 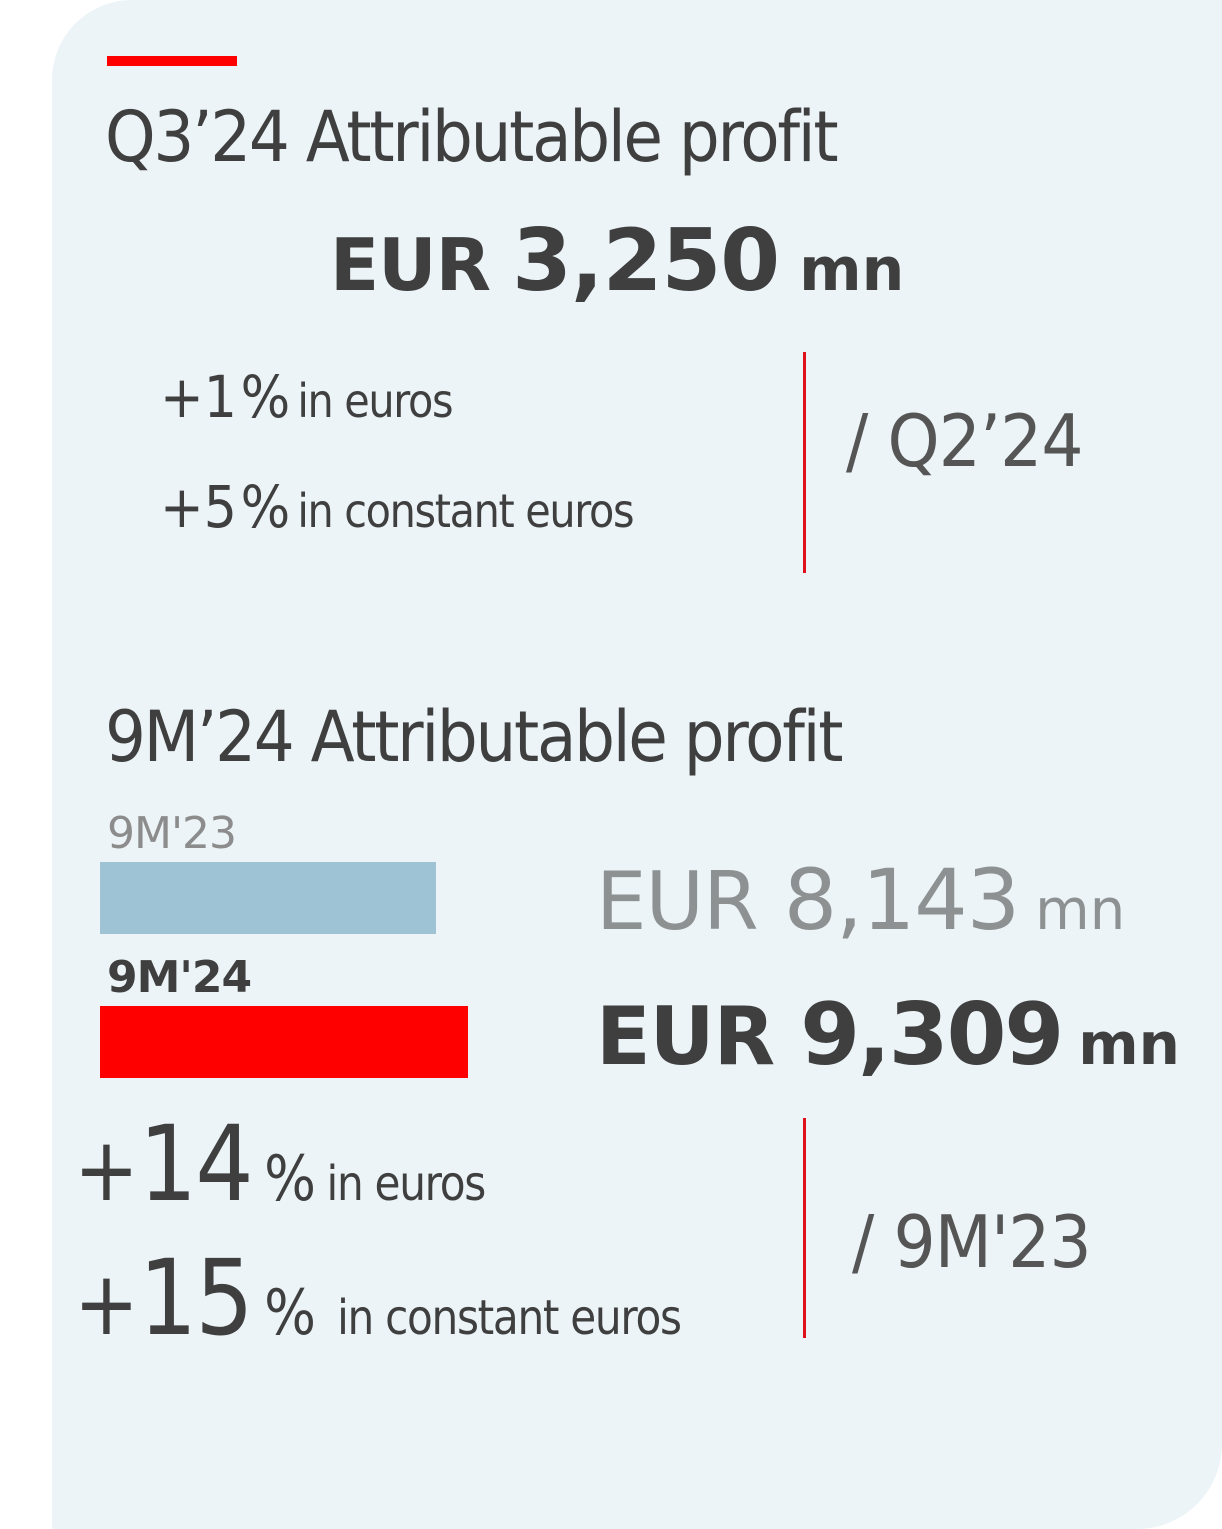 I want to click on quarter-title: Q3’24 Attributable profit, so click(x=472, y=137).